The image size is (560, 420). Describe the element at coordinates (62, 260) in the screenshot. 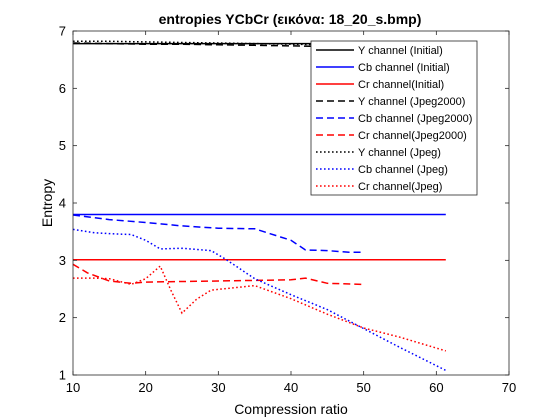

I see `y-tick-label: 3` at that location.